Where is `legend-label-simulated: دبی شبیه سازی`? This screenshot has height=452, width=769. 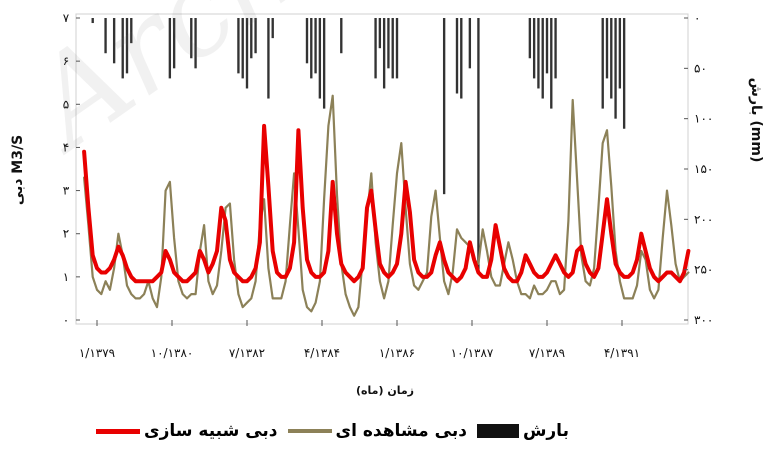
legend-label-simulated: دبی شبیه سازی is located at coordinates (211, 431).